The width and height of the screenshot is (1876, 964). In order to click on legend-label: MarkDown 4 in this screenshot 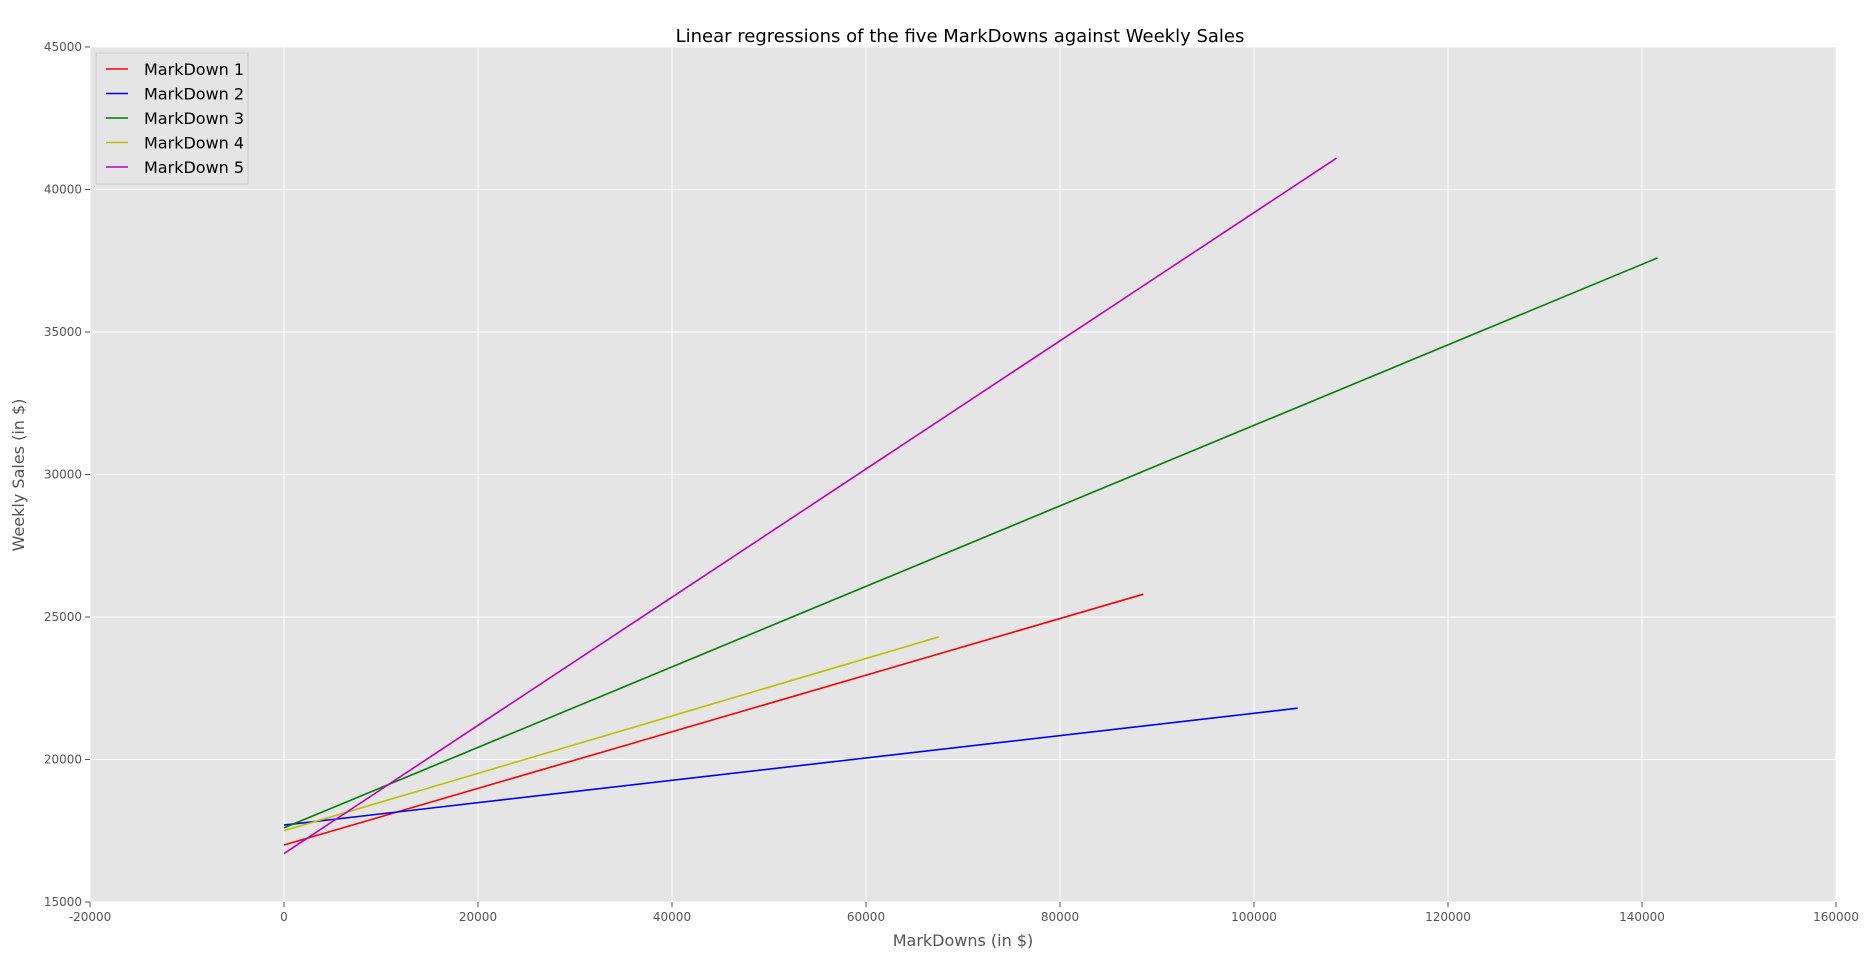, I will do `click(194, 143)`.